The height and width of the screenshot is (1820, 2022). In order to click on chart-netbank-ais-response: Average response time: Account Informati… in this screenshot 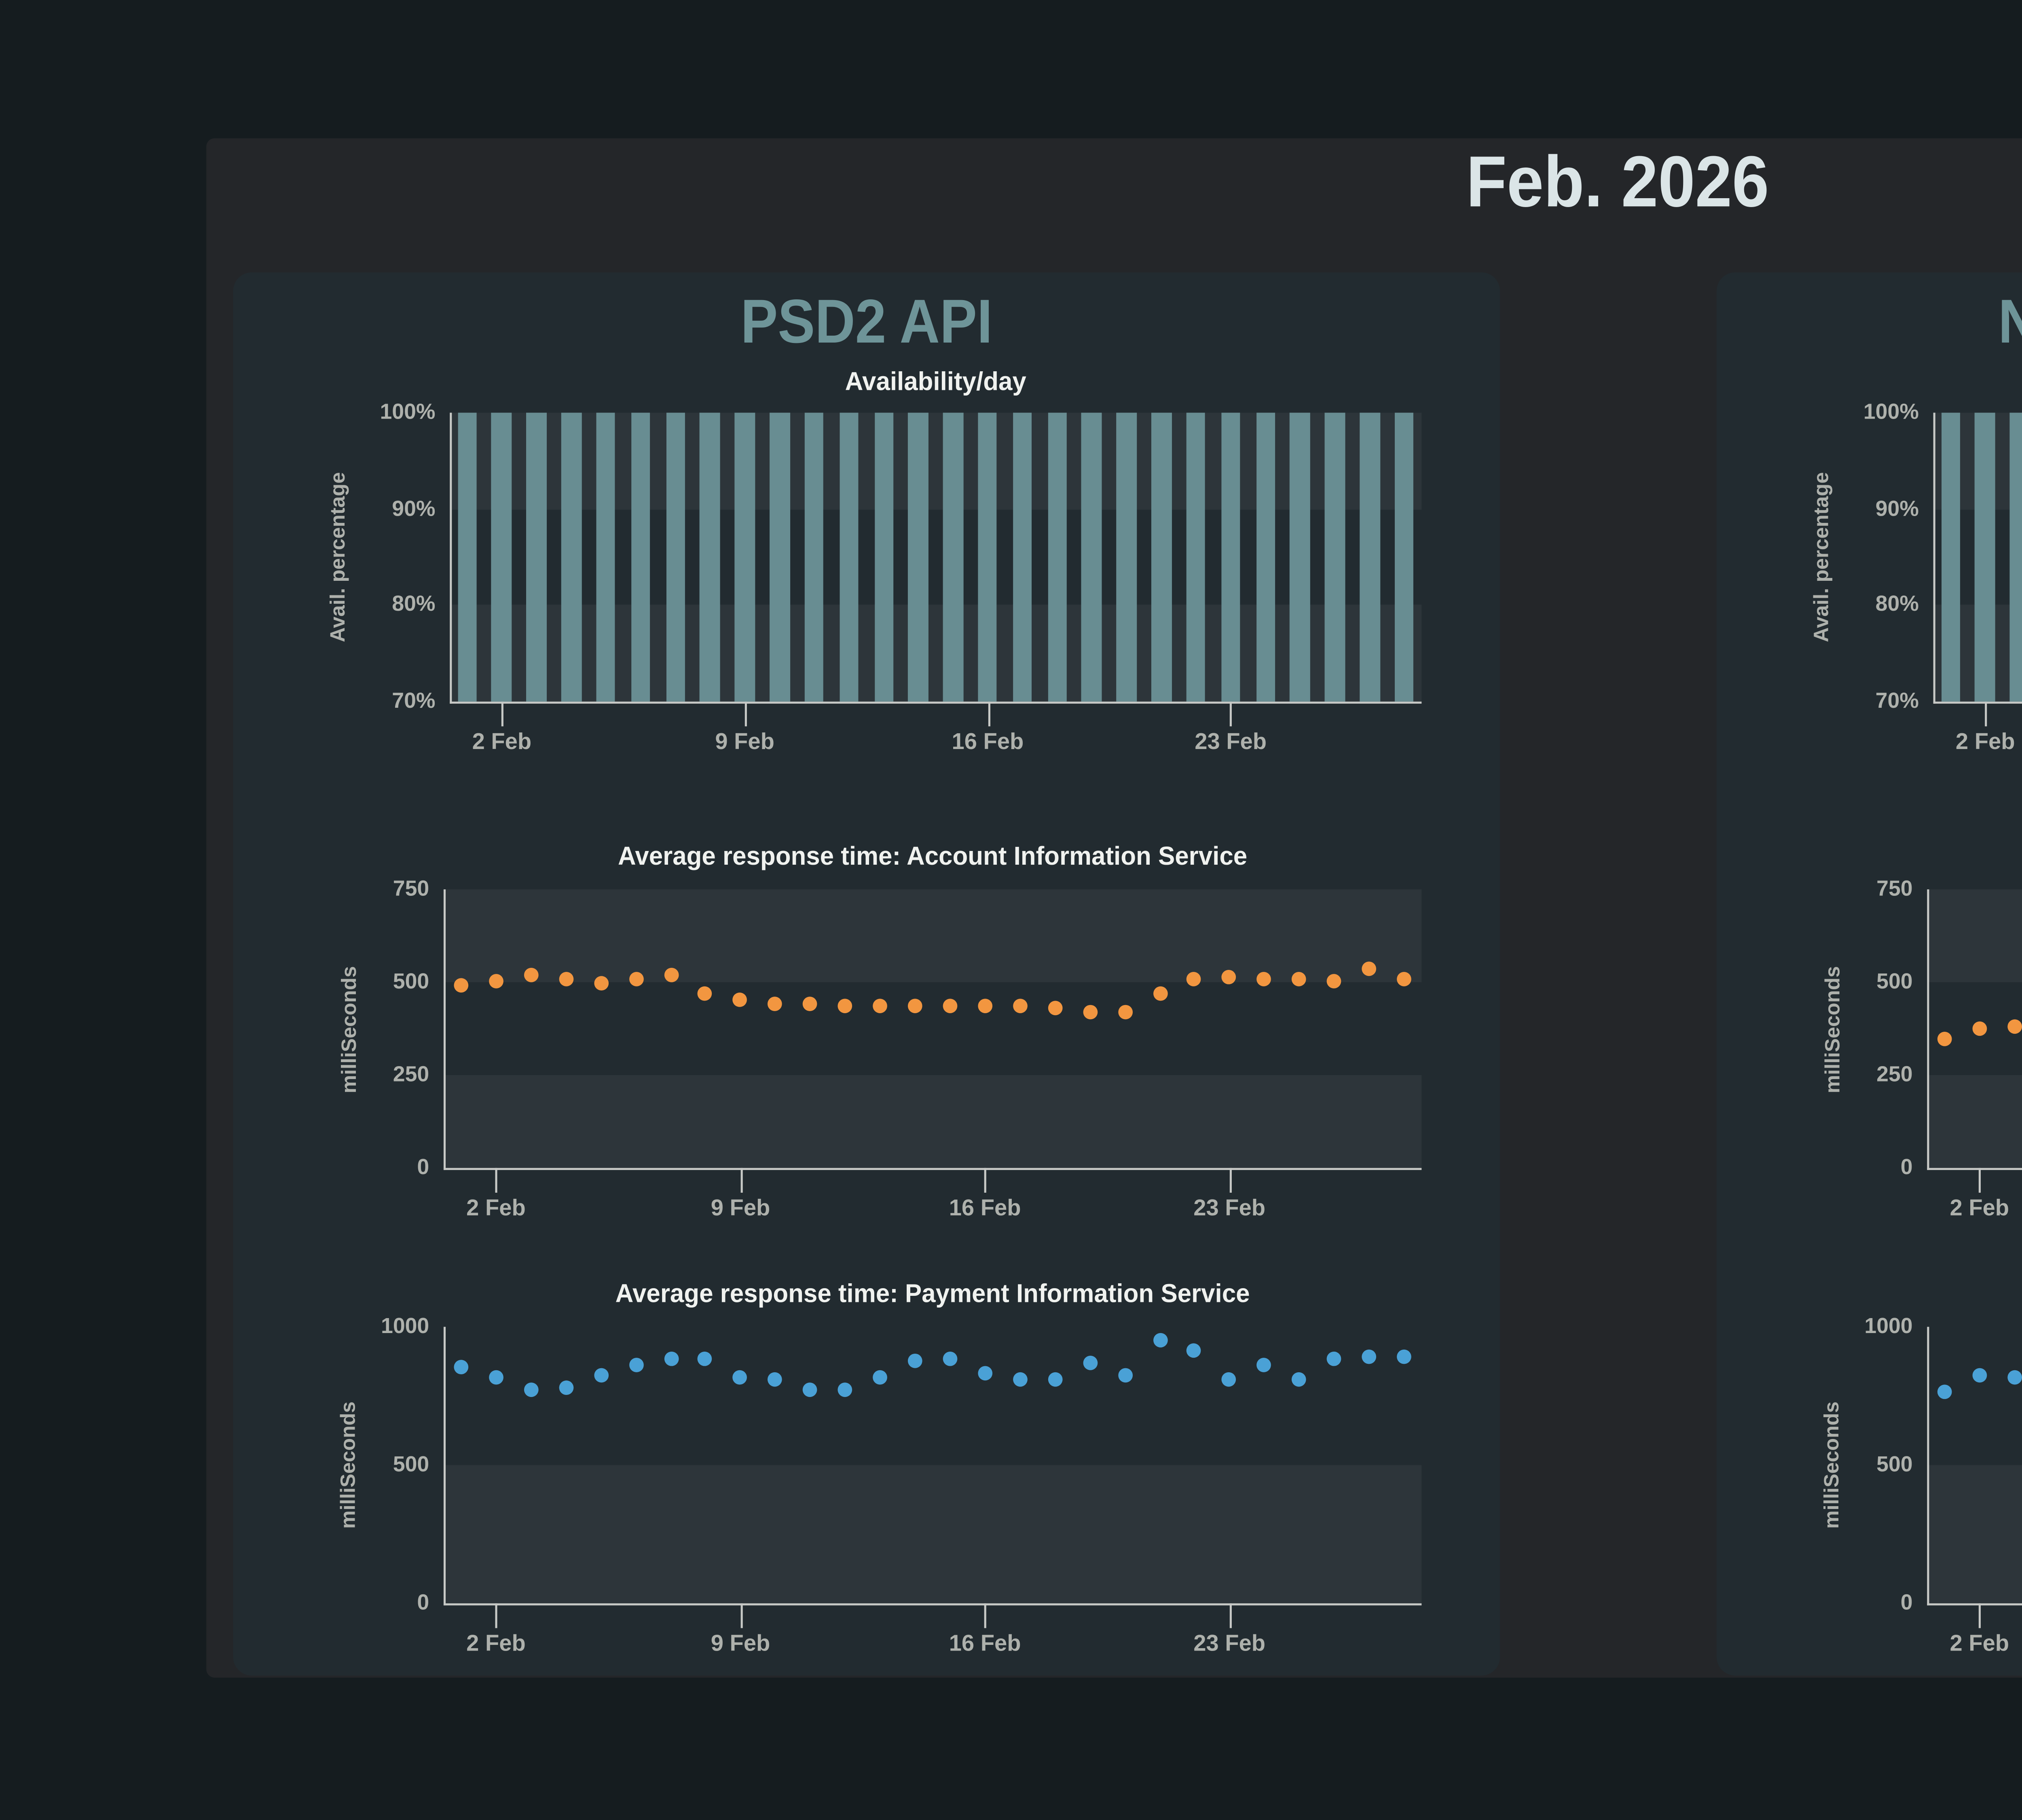, I will do `click(1869, 973)`.